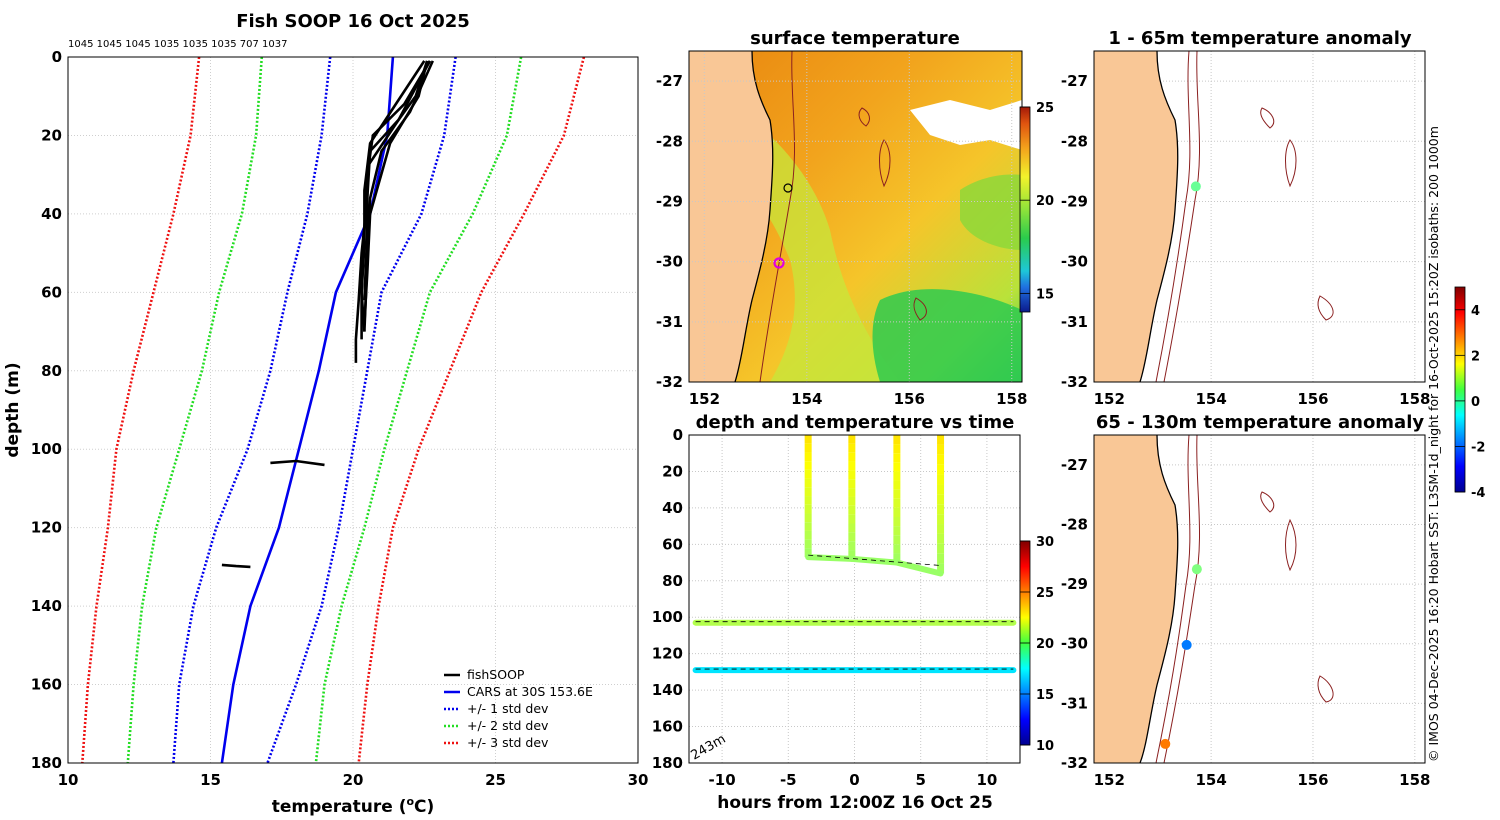 Image resolution: width=1500 pixels, height=820 pixels. Describe the element at coordinates (788, 780) in the screenshot. I see `depth-time-xtick-label: -5` at that location.